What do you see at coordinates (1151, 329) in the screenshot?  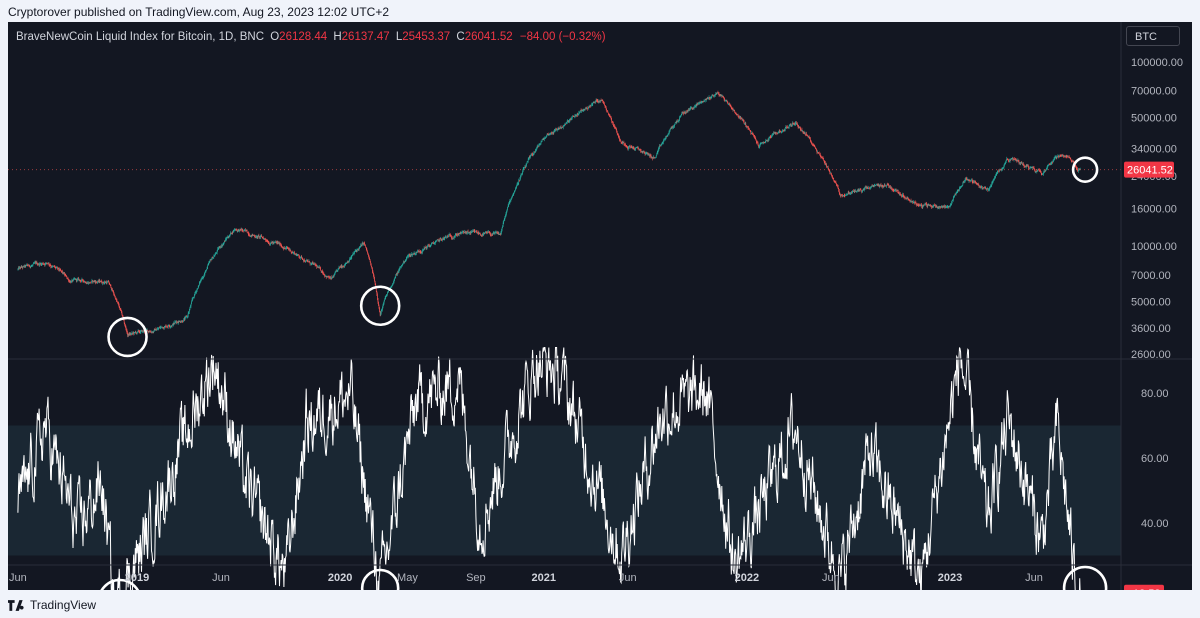 I see `price-tick-label: 3600.00` at bounding box center [1151, 329].